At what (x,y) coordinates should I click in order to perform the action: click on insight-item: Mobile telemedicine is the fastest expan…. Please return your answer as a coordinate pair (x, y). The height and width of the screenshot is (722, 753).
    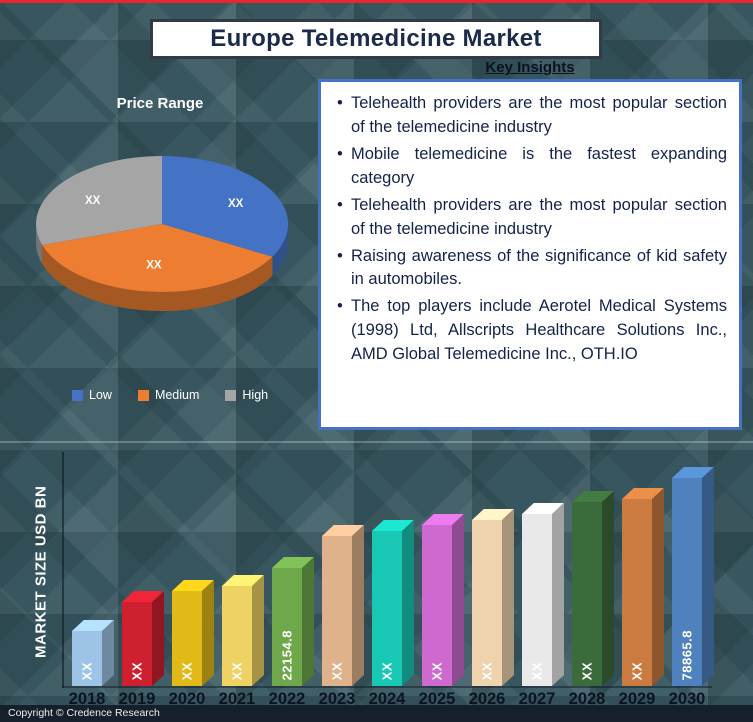
    Looking at the image, I should click on (530, 167).